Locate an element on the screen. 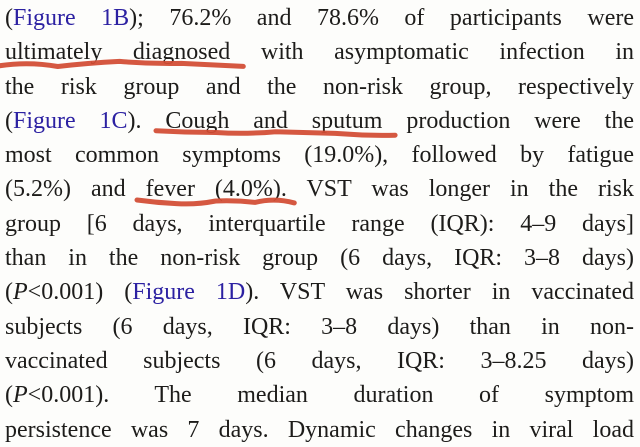 The height and width of the screenshot is (447, 640). text-run: production were the is located at coordinates (508, 120).